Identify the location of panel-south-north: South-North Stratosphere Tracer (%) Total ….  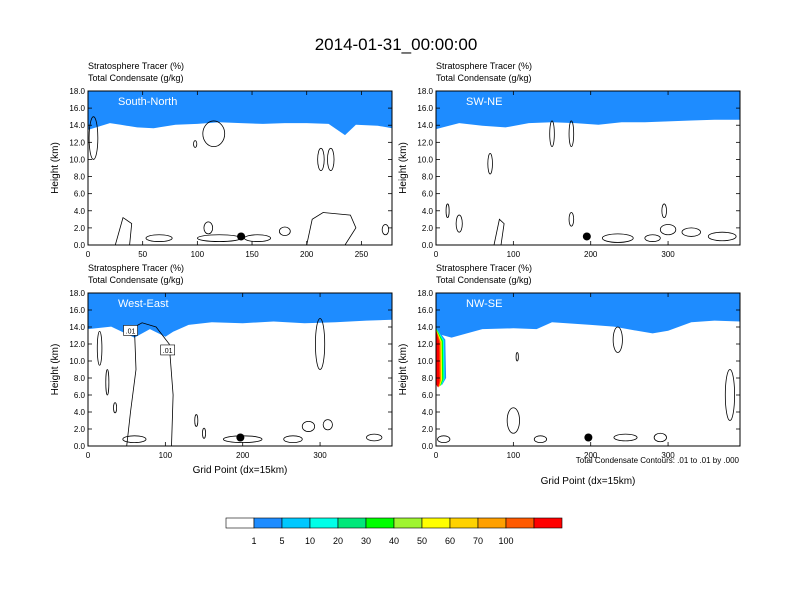
(221, 160).